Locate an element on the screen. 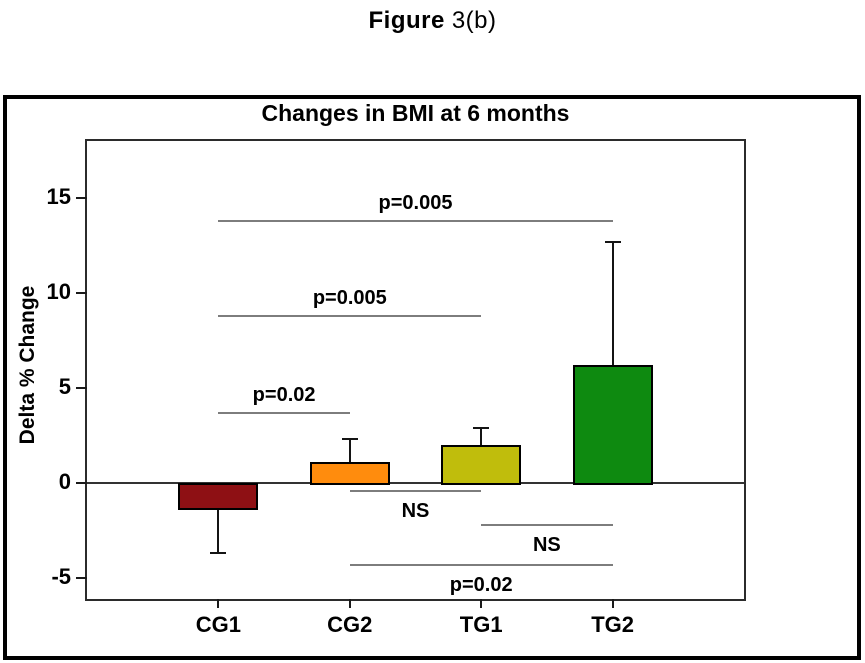  x-tick-tg2 is located at coordinates (612, 603).